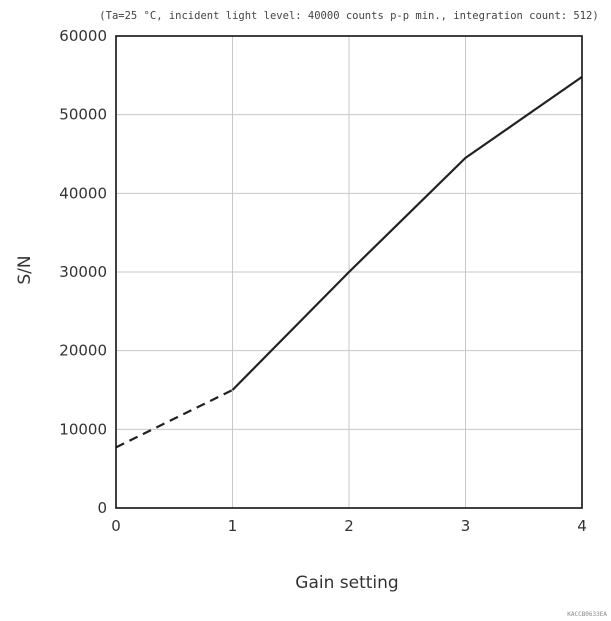 This screenshot has height=621, width=611. What do you see at coordinates (83, 115) in the screenshot?
I see `y-tick-label: 50000` at bounding box center [83, 115].